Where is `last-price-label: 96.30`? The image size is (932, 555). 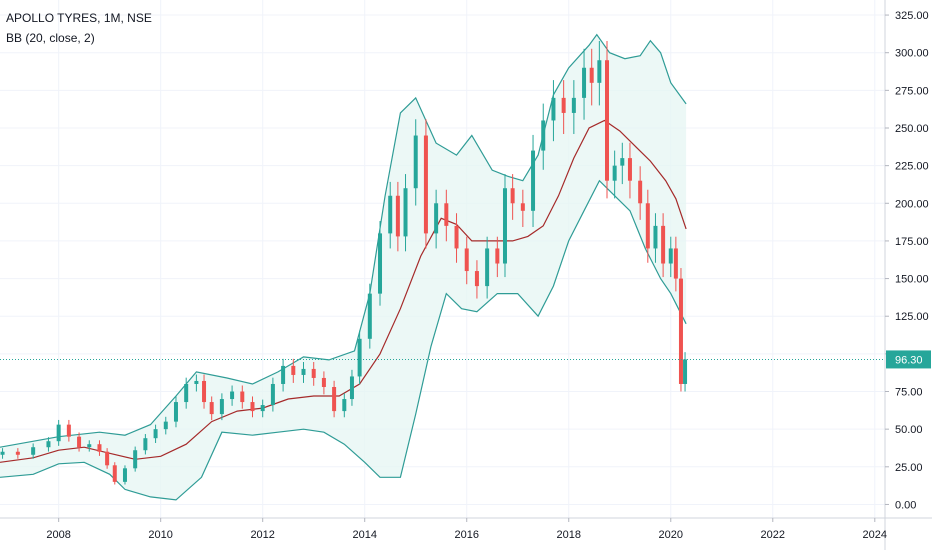 last-price-label: 96.30 is located at coordinates (908, 359).